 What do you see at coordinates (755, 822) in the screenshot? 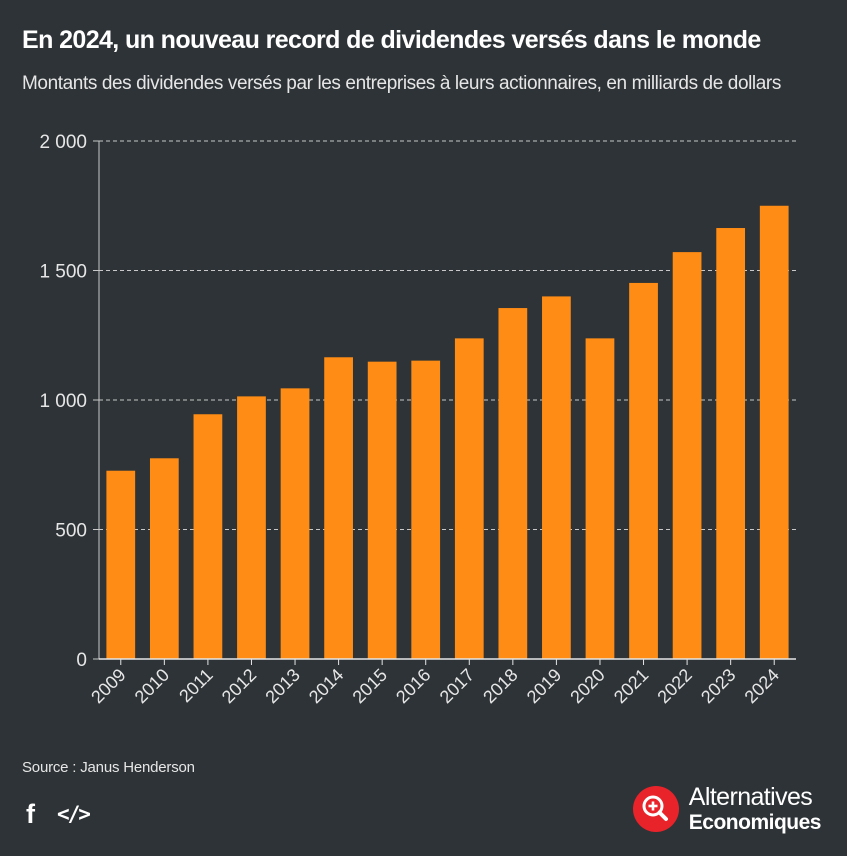
I see `brand-name-line2: Economiques` at bounding box center [755, 822].